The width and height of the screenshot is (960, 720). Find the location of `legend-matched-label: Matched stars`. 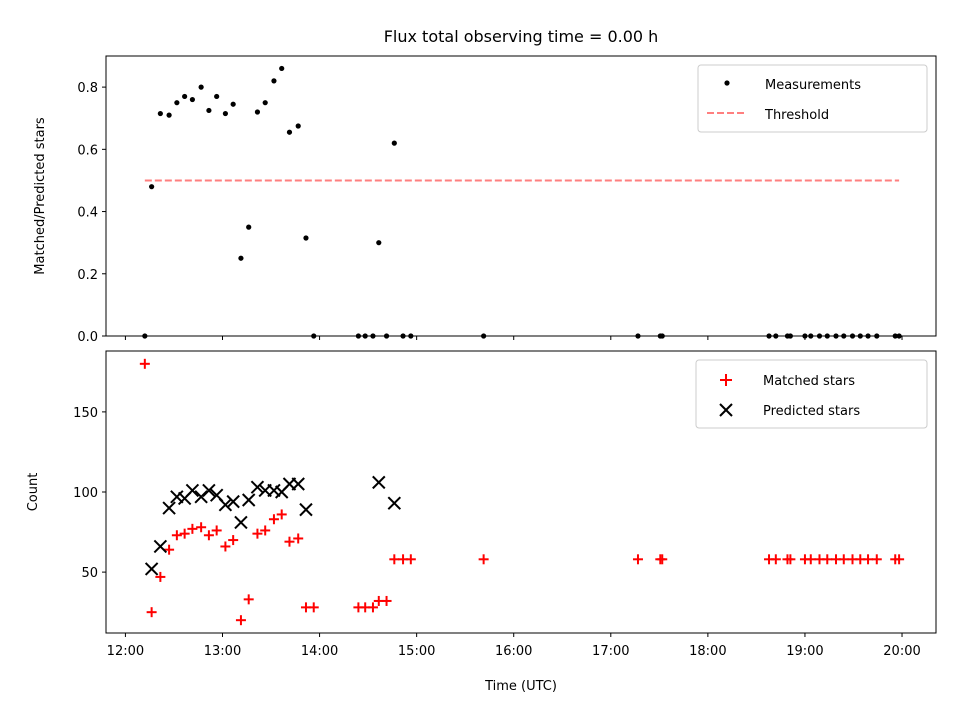

legend-matched-label: Matched stars is located at coordinates (809, 381).